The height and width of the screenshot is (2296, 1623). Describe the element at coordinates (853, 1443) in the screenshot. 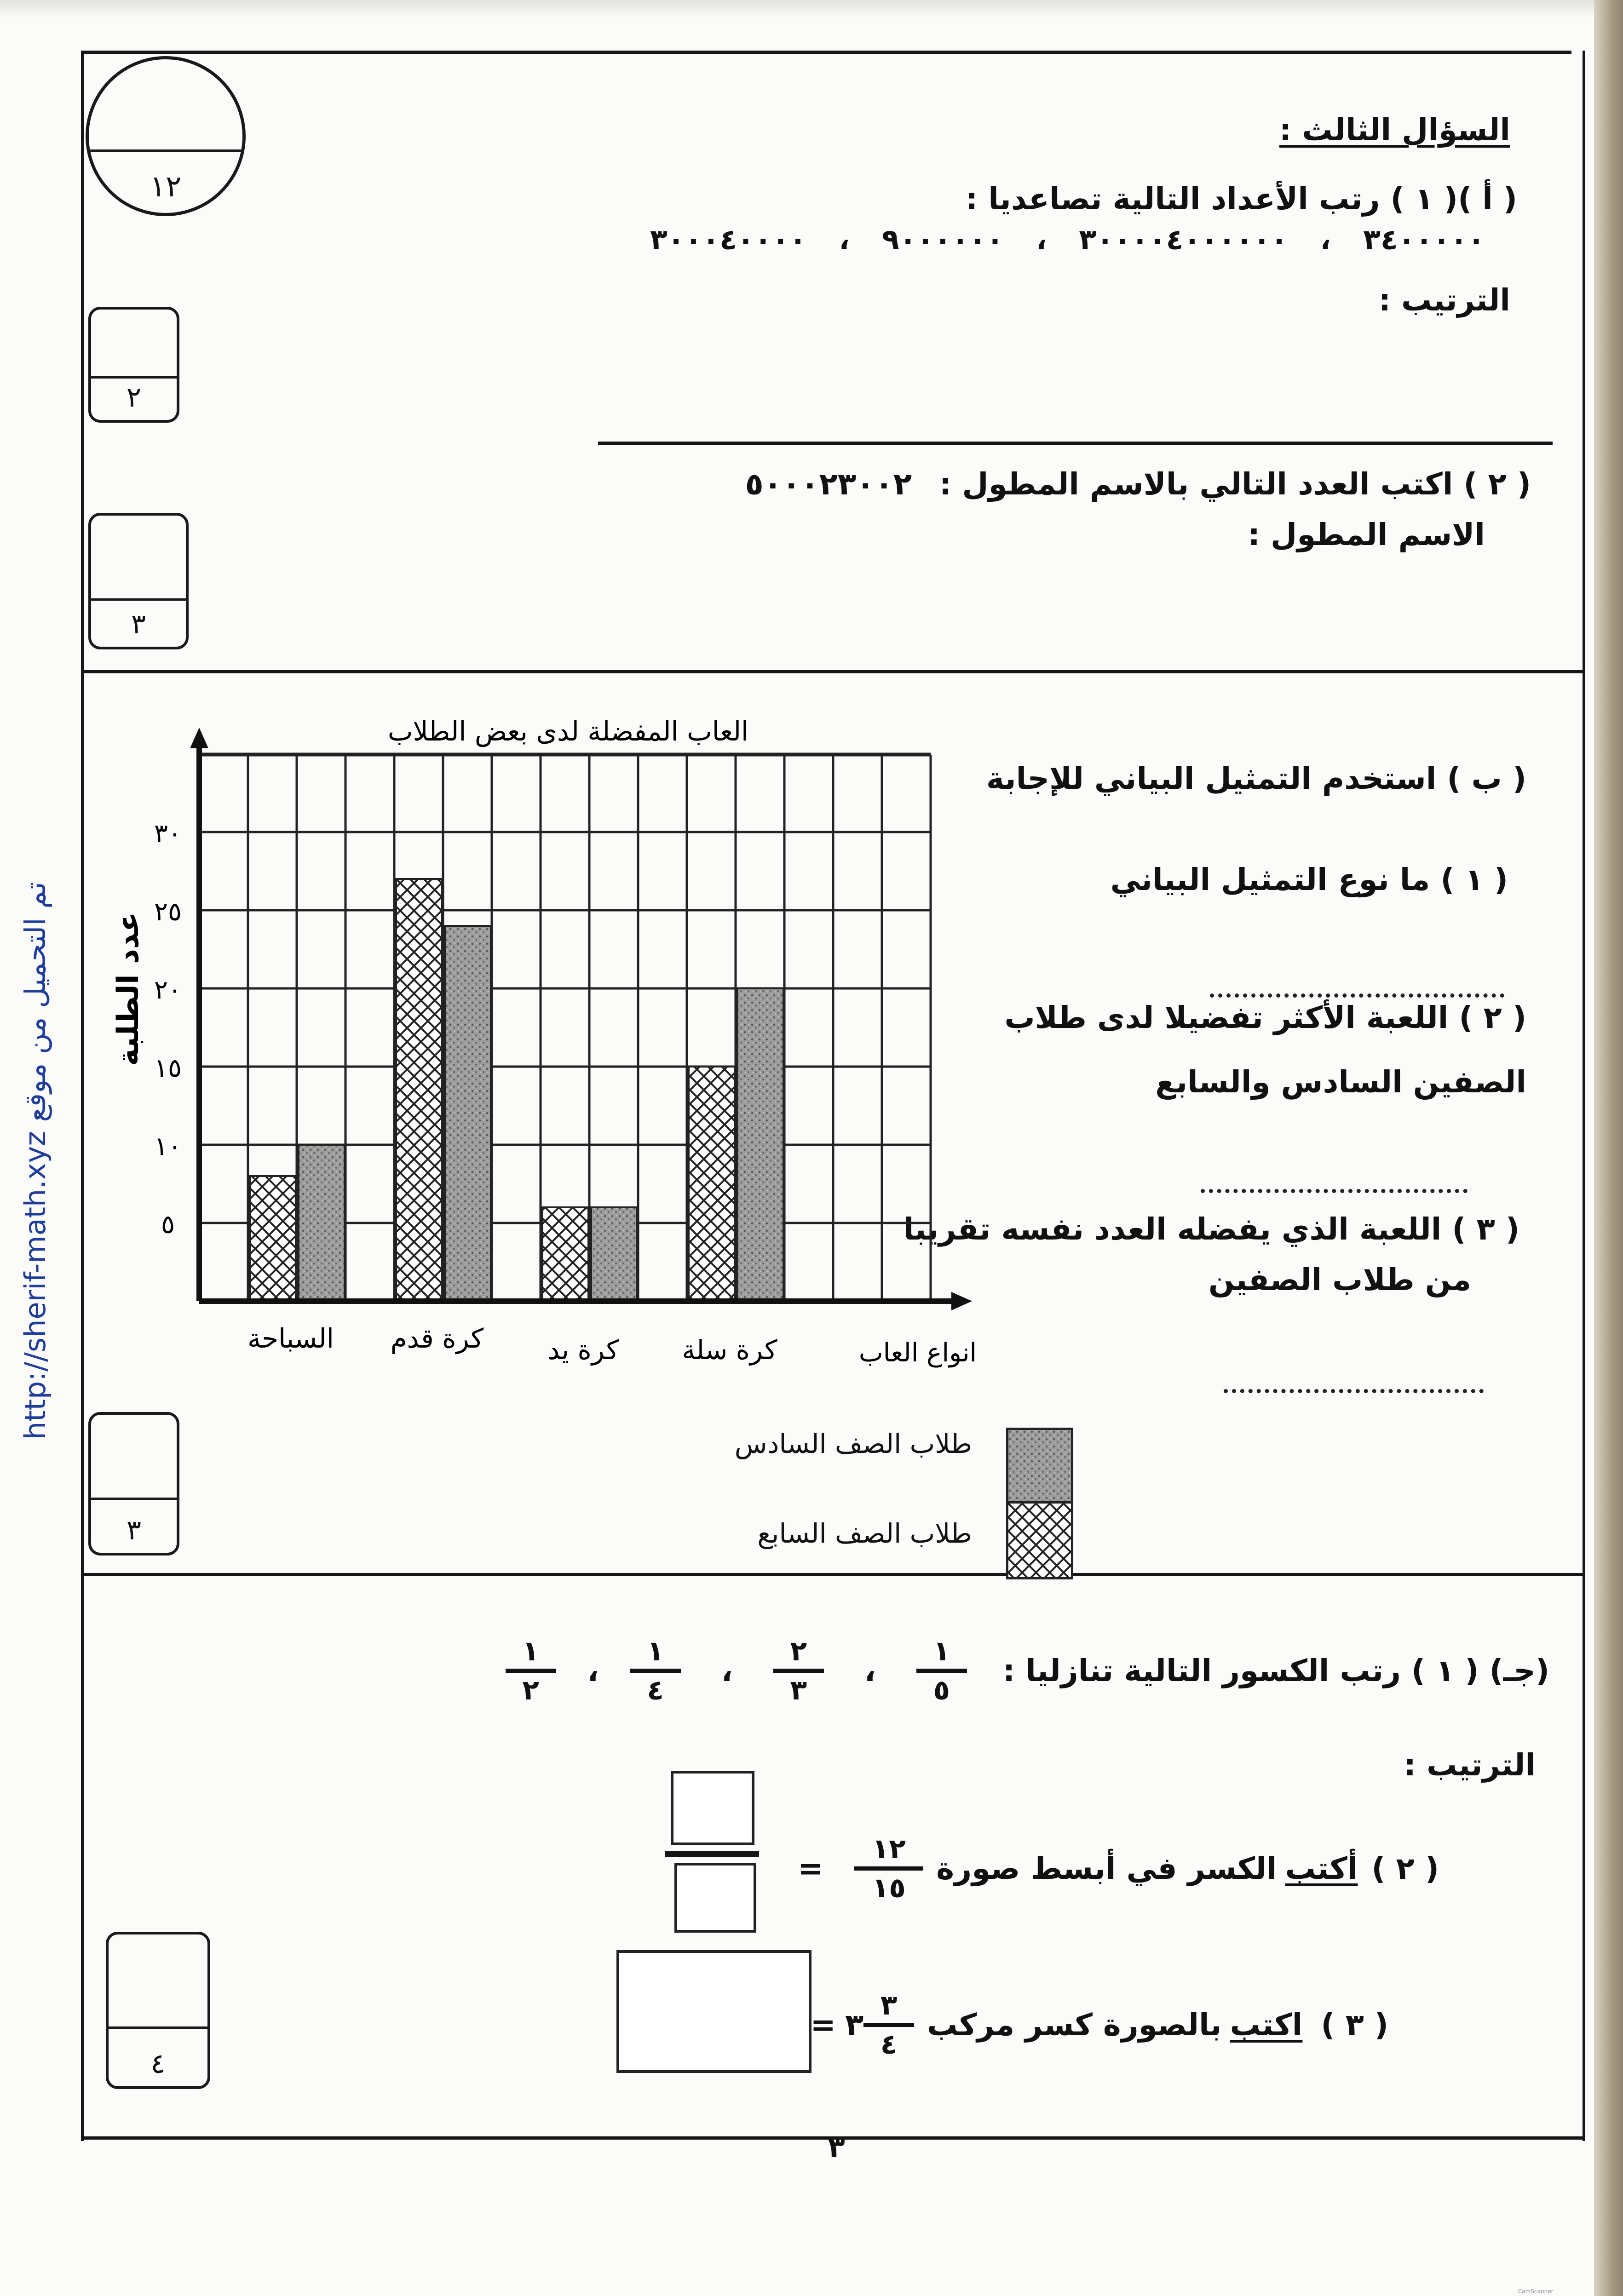

I see `legend-label-sixth: طلاب الصف السادس` at that location.